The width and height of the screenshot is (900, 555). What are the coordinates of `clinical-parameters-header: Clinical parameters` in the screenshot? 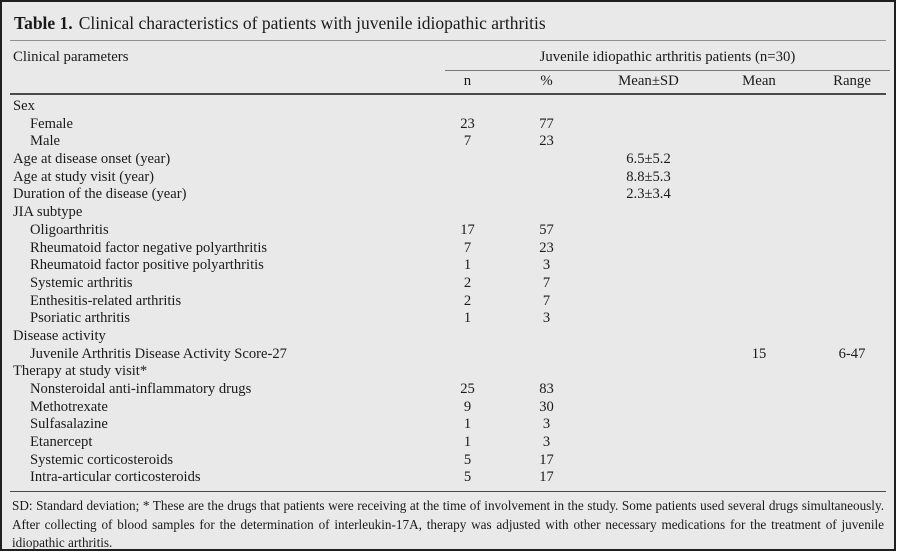 It's located at (71, 57).